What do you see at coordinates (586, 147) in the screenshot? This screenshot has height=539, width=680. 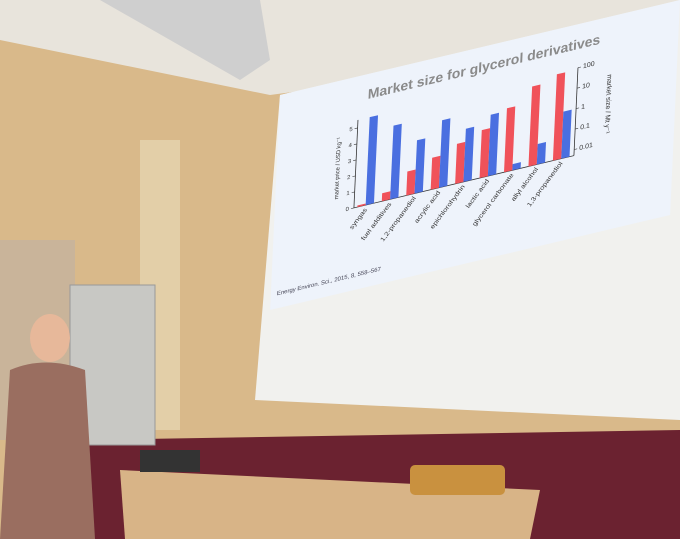 I see `y2-tick-label: 0.01` at bounding box center [586, 147].